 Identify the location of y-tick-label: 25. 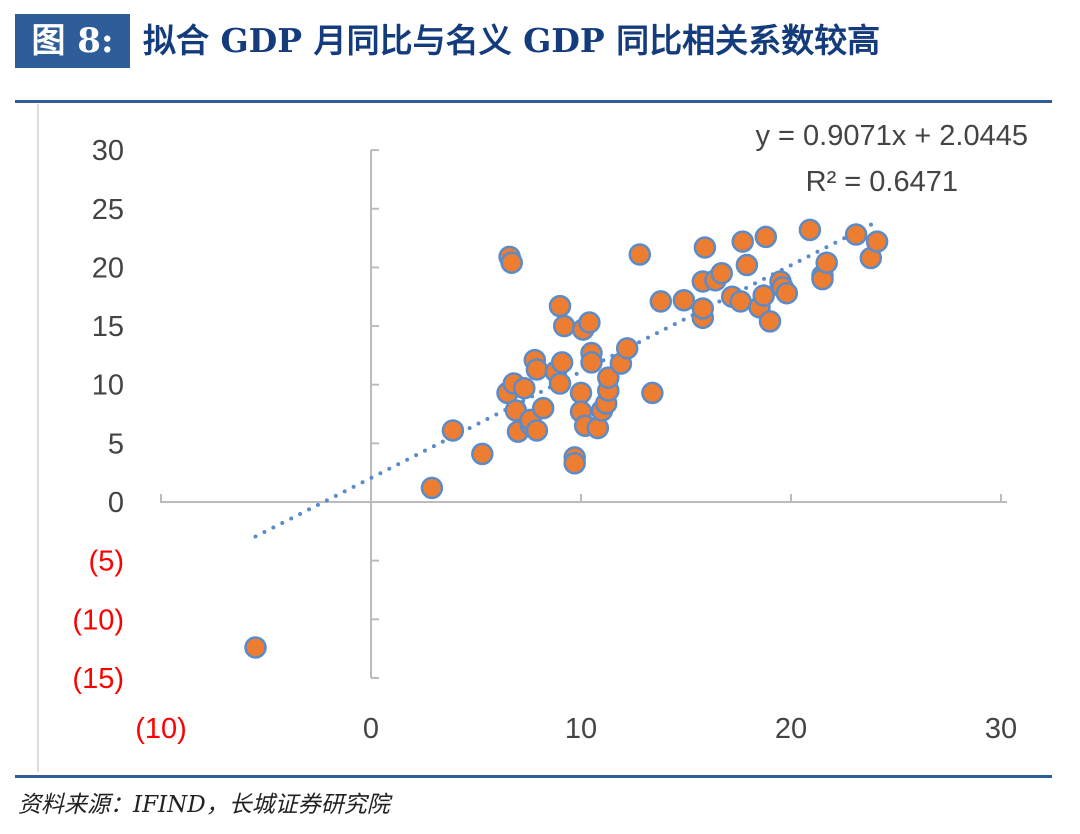
(108, 210).